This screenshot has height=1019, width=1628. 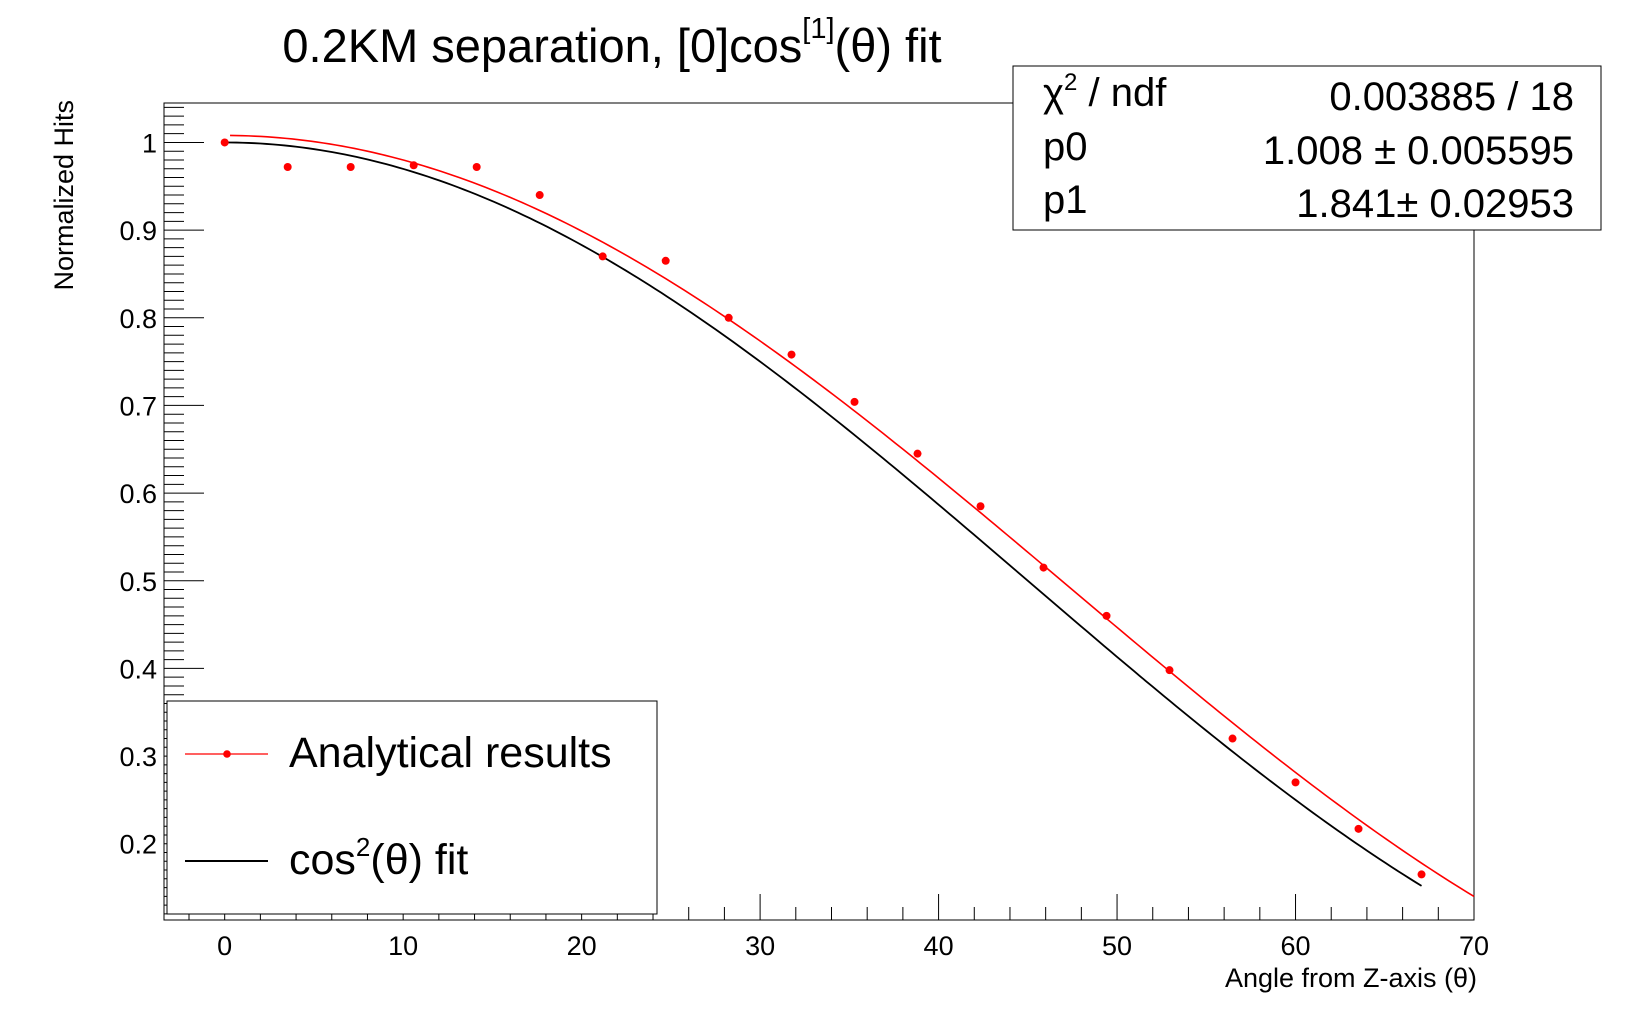 I want to click on stats-label-chi2: χ2 / ndf, so click(x=1105, y=92).